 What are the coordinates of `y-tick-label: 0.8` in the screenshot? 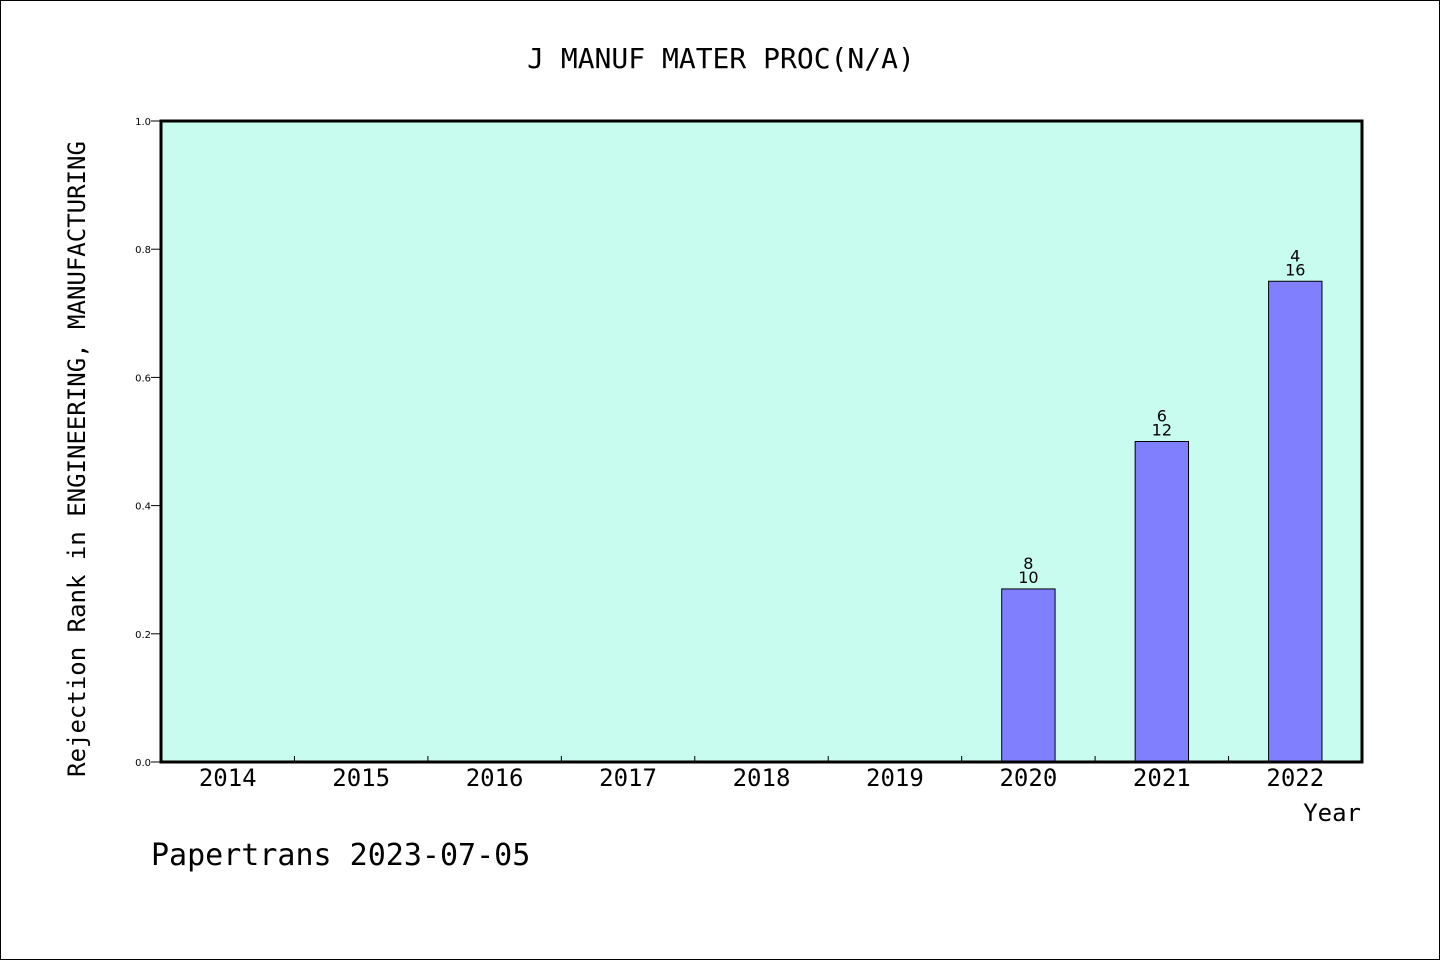 It's located at (143, 250).